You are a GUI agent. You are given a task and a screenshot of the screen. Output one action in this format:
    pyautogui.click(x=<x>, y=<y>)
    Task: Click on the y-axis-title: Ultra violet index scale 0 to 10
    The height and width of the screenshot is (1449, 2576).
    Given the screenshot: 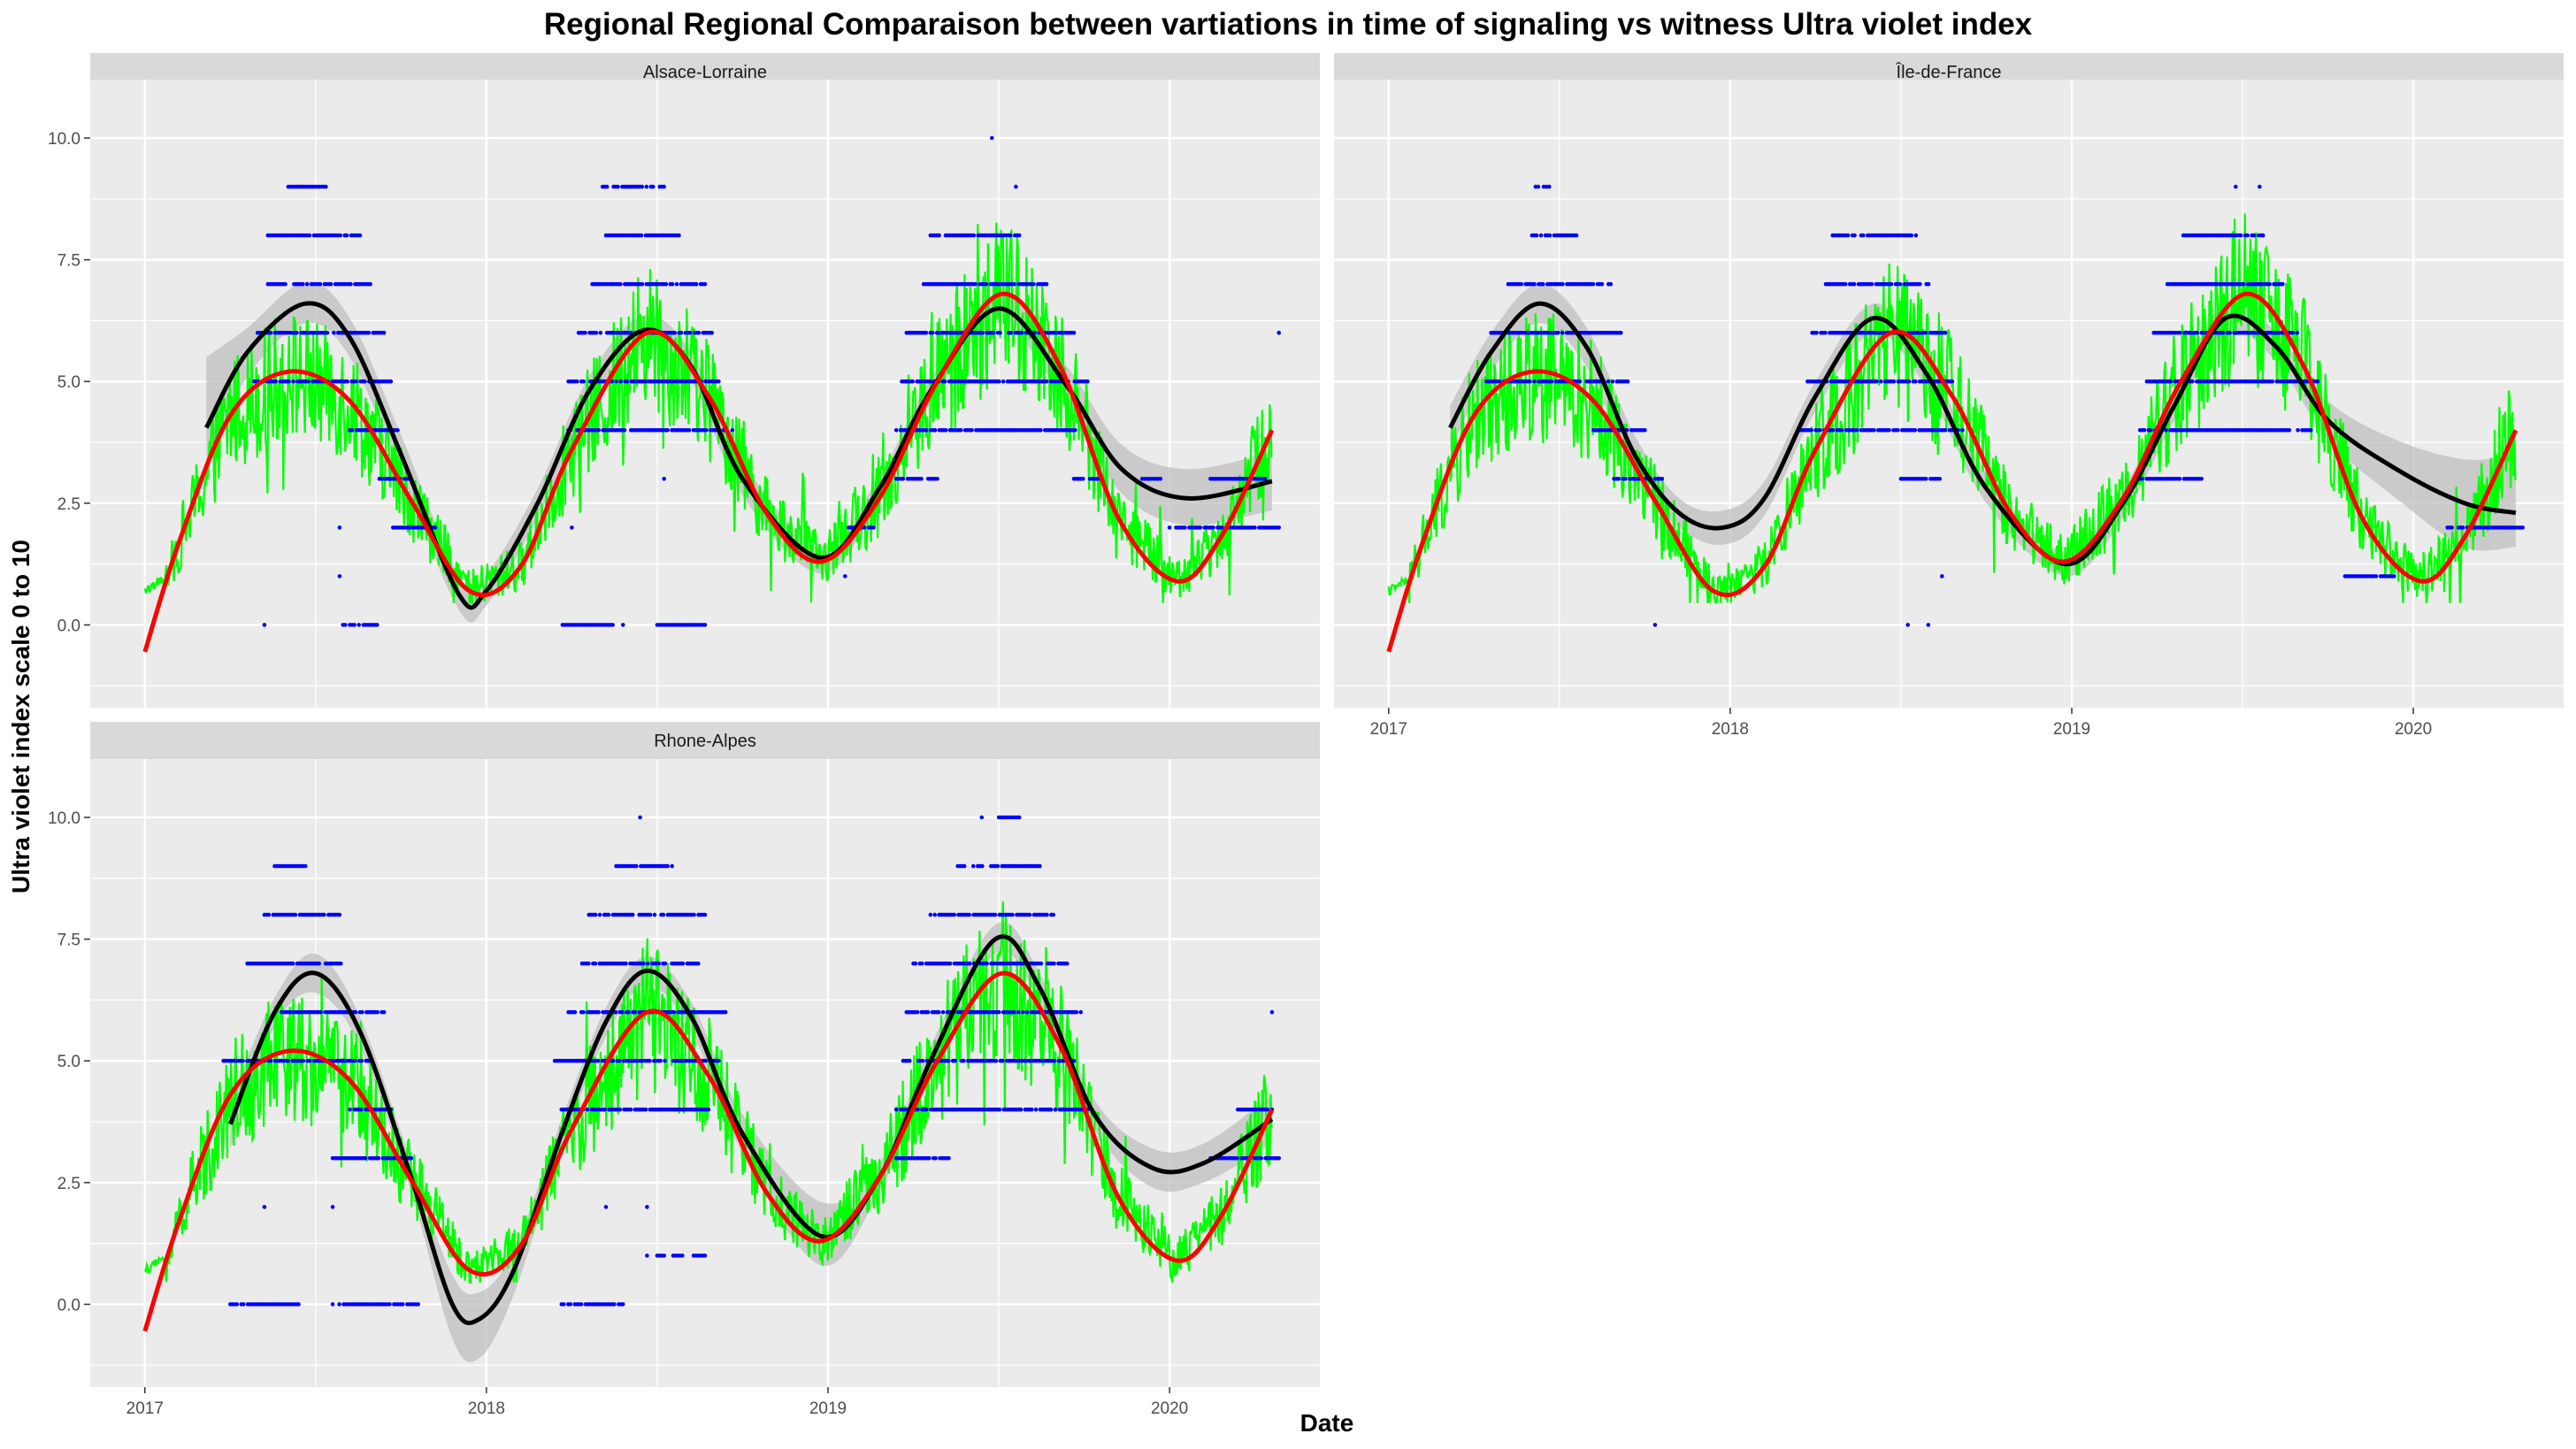 What is the action you would take?
    pyautogui.click(x=20, y=716)
    